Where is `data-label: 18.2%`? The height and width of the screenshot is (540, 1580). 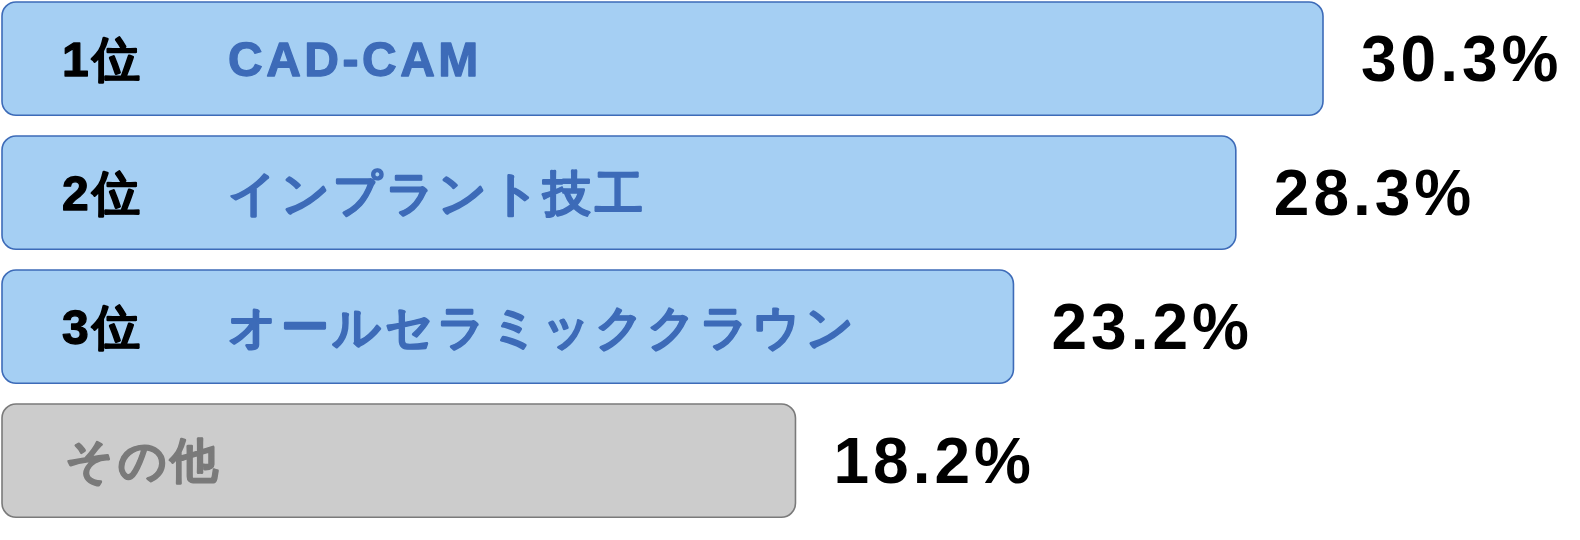 data-label: 18.2% is located at coordinates (934, 460).